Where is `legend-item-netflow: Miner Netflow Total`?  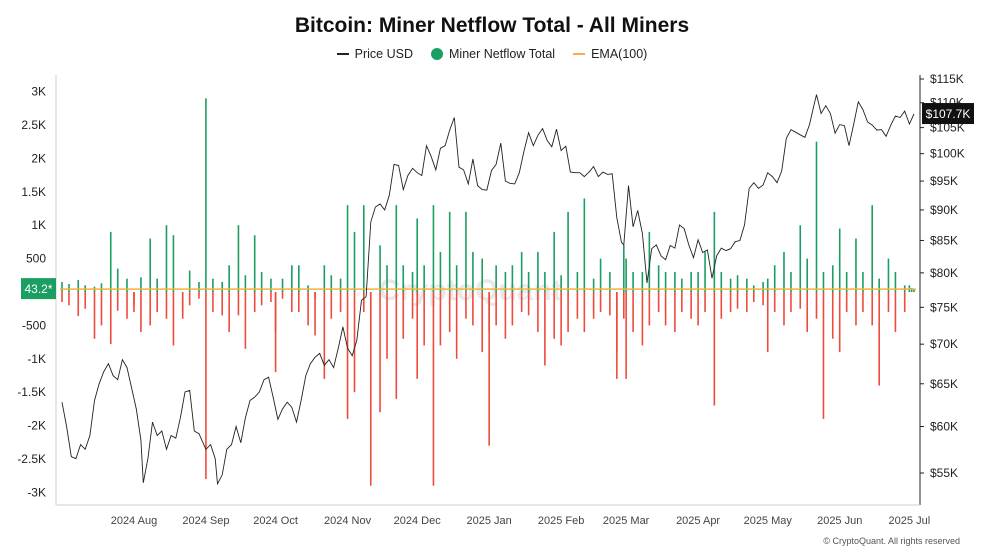
legend-item-netflow: Miner Netflow Total is located at coordinates (493, 54).